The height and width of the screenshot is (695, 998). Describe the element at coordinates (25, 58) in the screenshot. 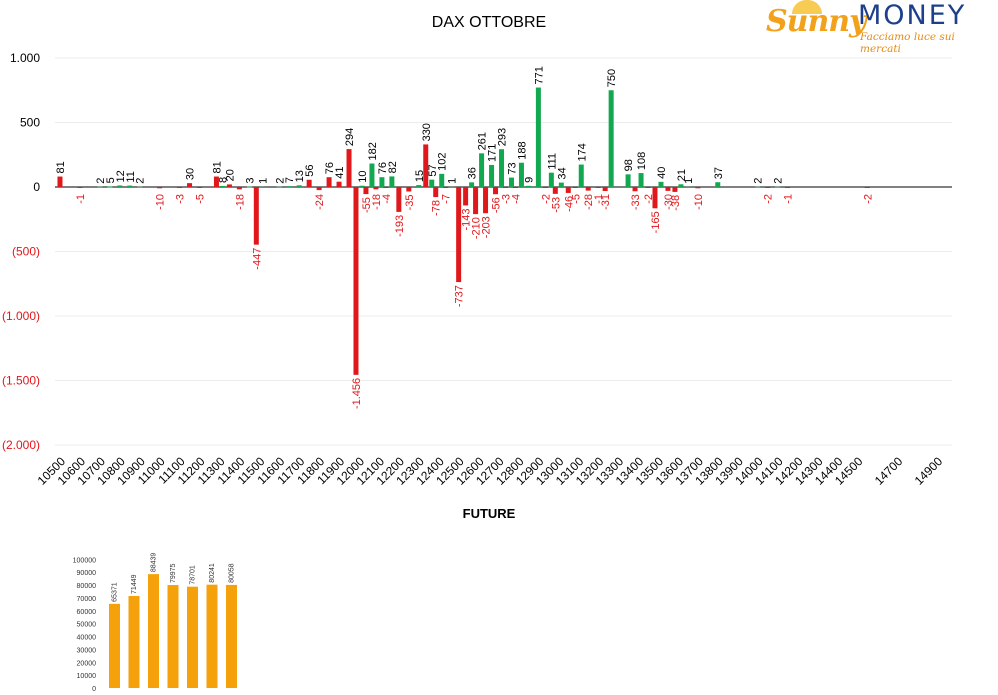

I see `y-tick-label: 1.000` at that location.